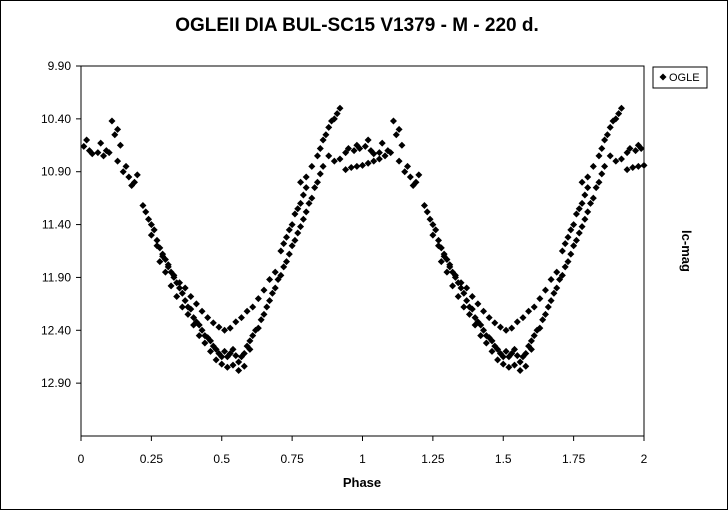  What do you see at coordinates (221, 459) in the screenshot?
I see `x-tick-label: 0.5` at bounding box center [221, 459].